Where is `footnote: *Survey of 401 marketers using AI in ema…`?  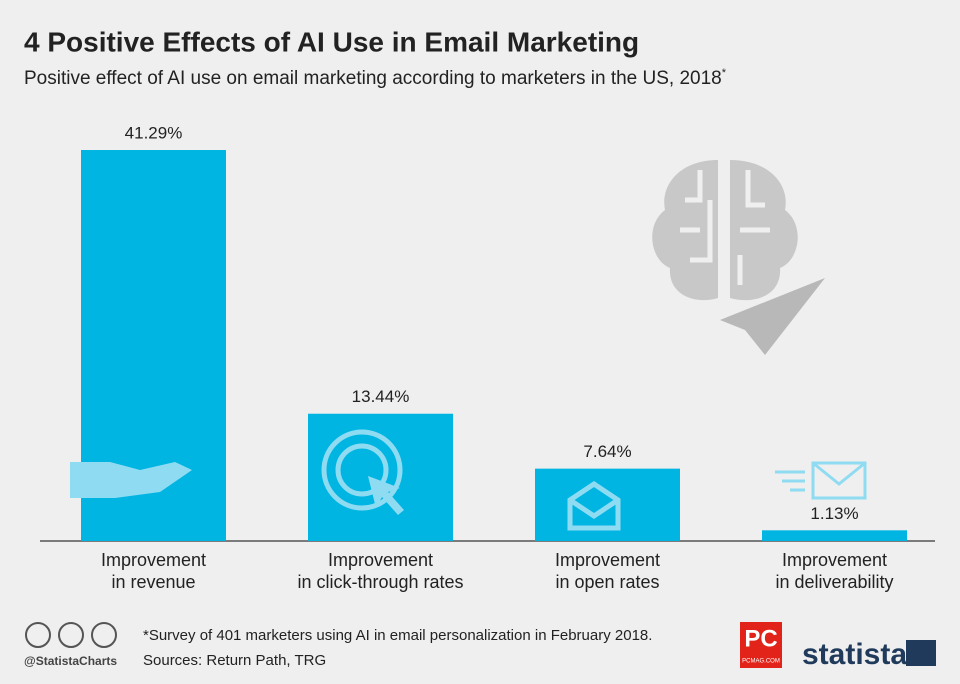
footnote: *Survey of 401 marketers using AI in ema… is located at coordinates (397, 635).